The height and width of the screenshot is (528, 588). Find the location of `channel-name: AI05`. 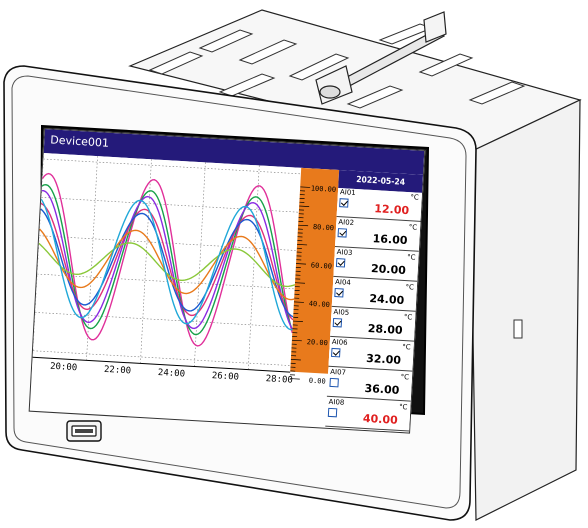

channel-name: AI05 is located at coordinates (341, 312).